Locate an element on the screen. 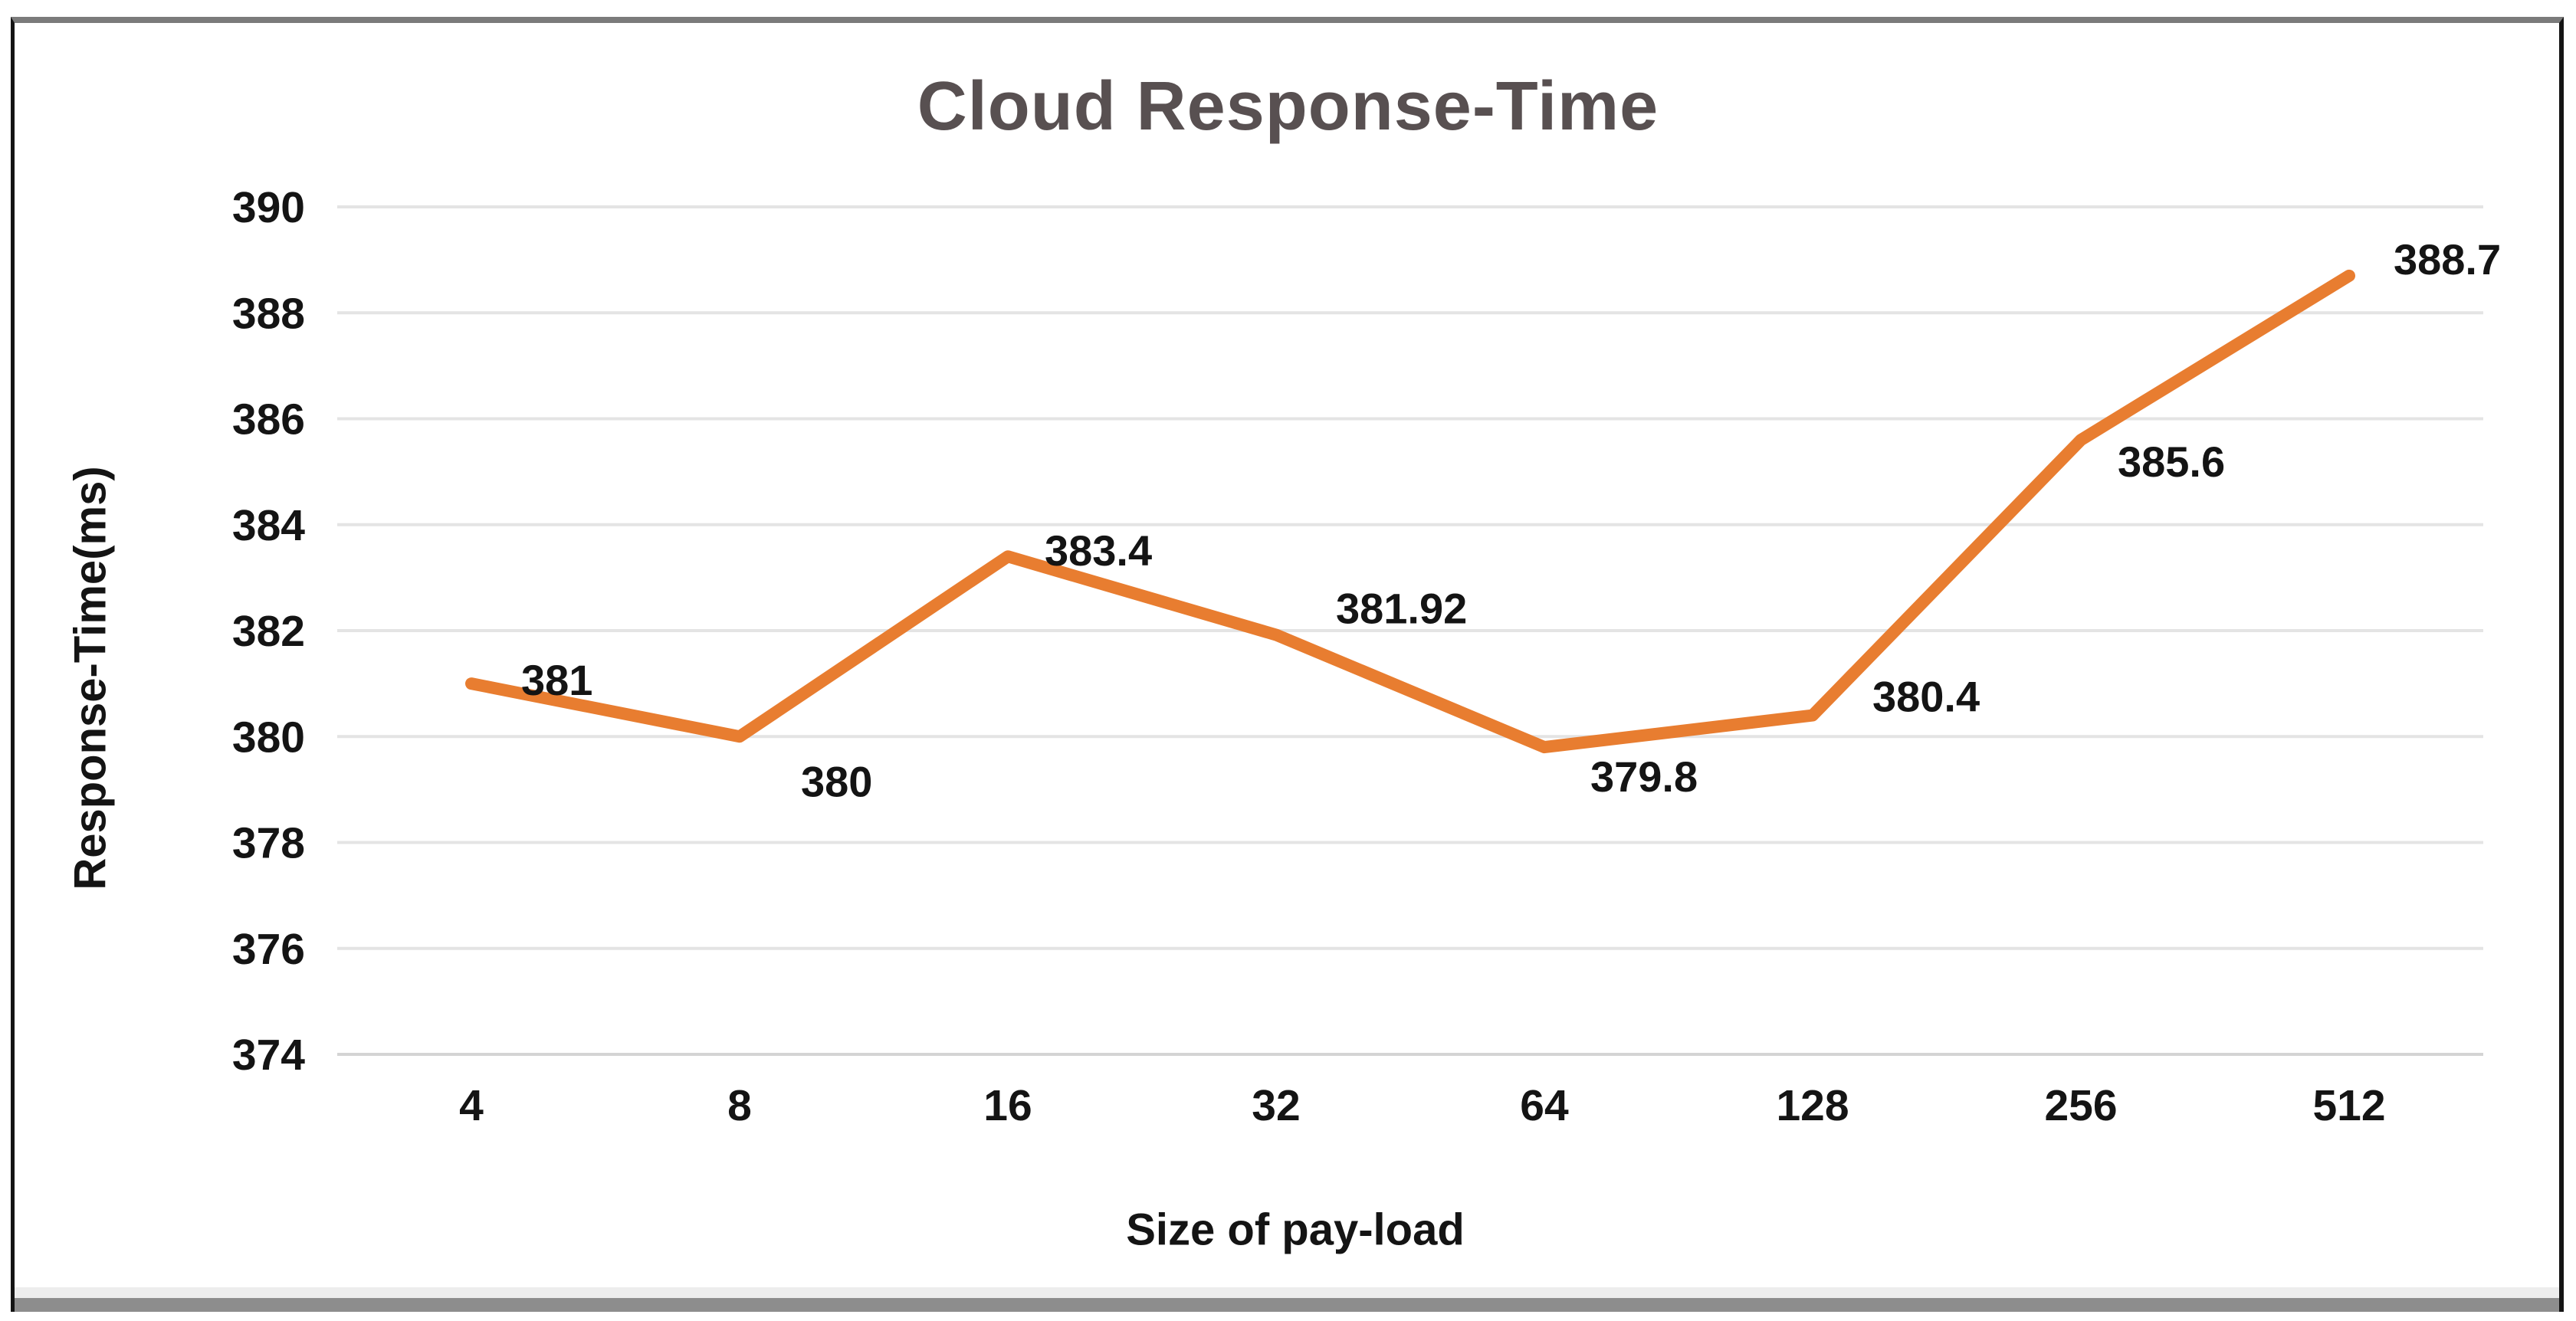 The height and width of the screenshot is (1321, 2576). data-label: 380.4 is located at coordinates (1926, 697).